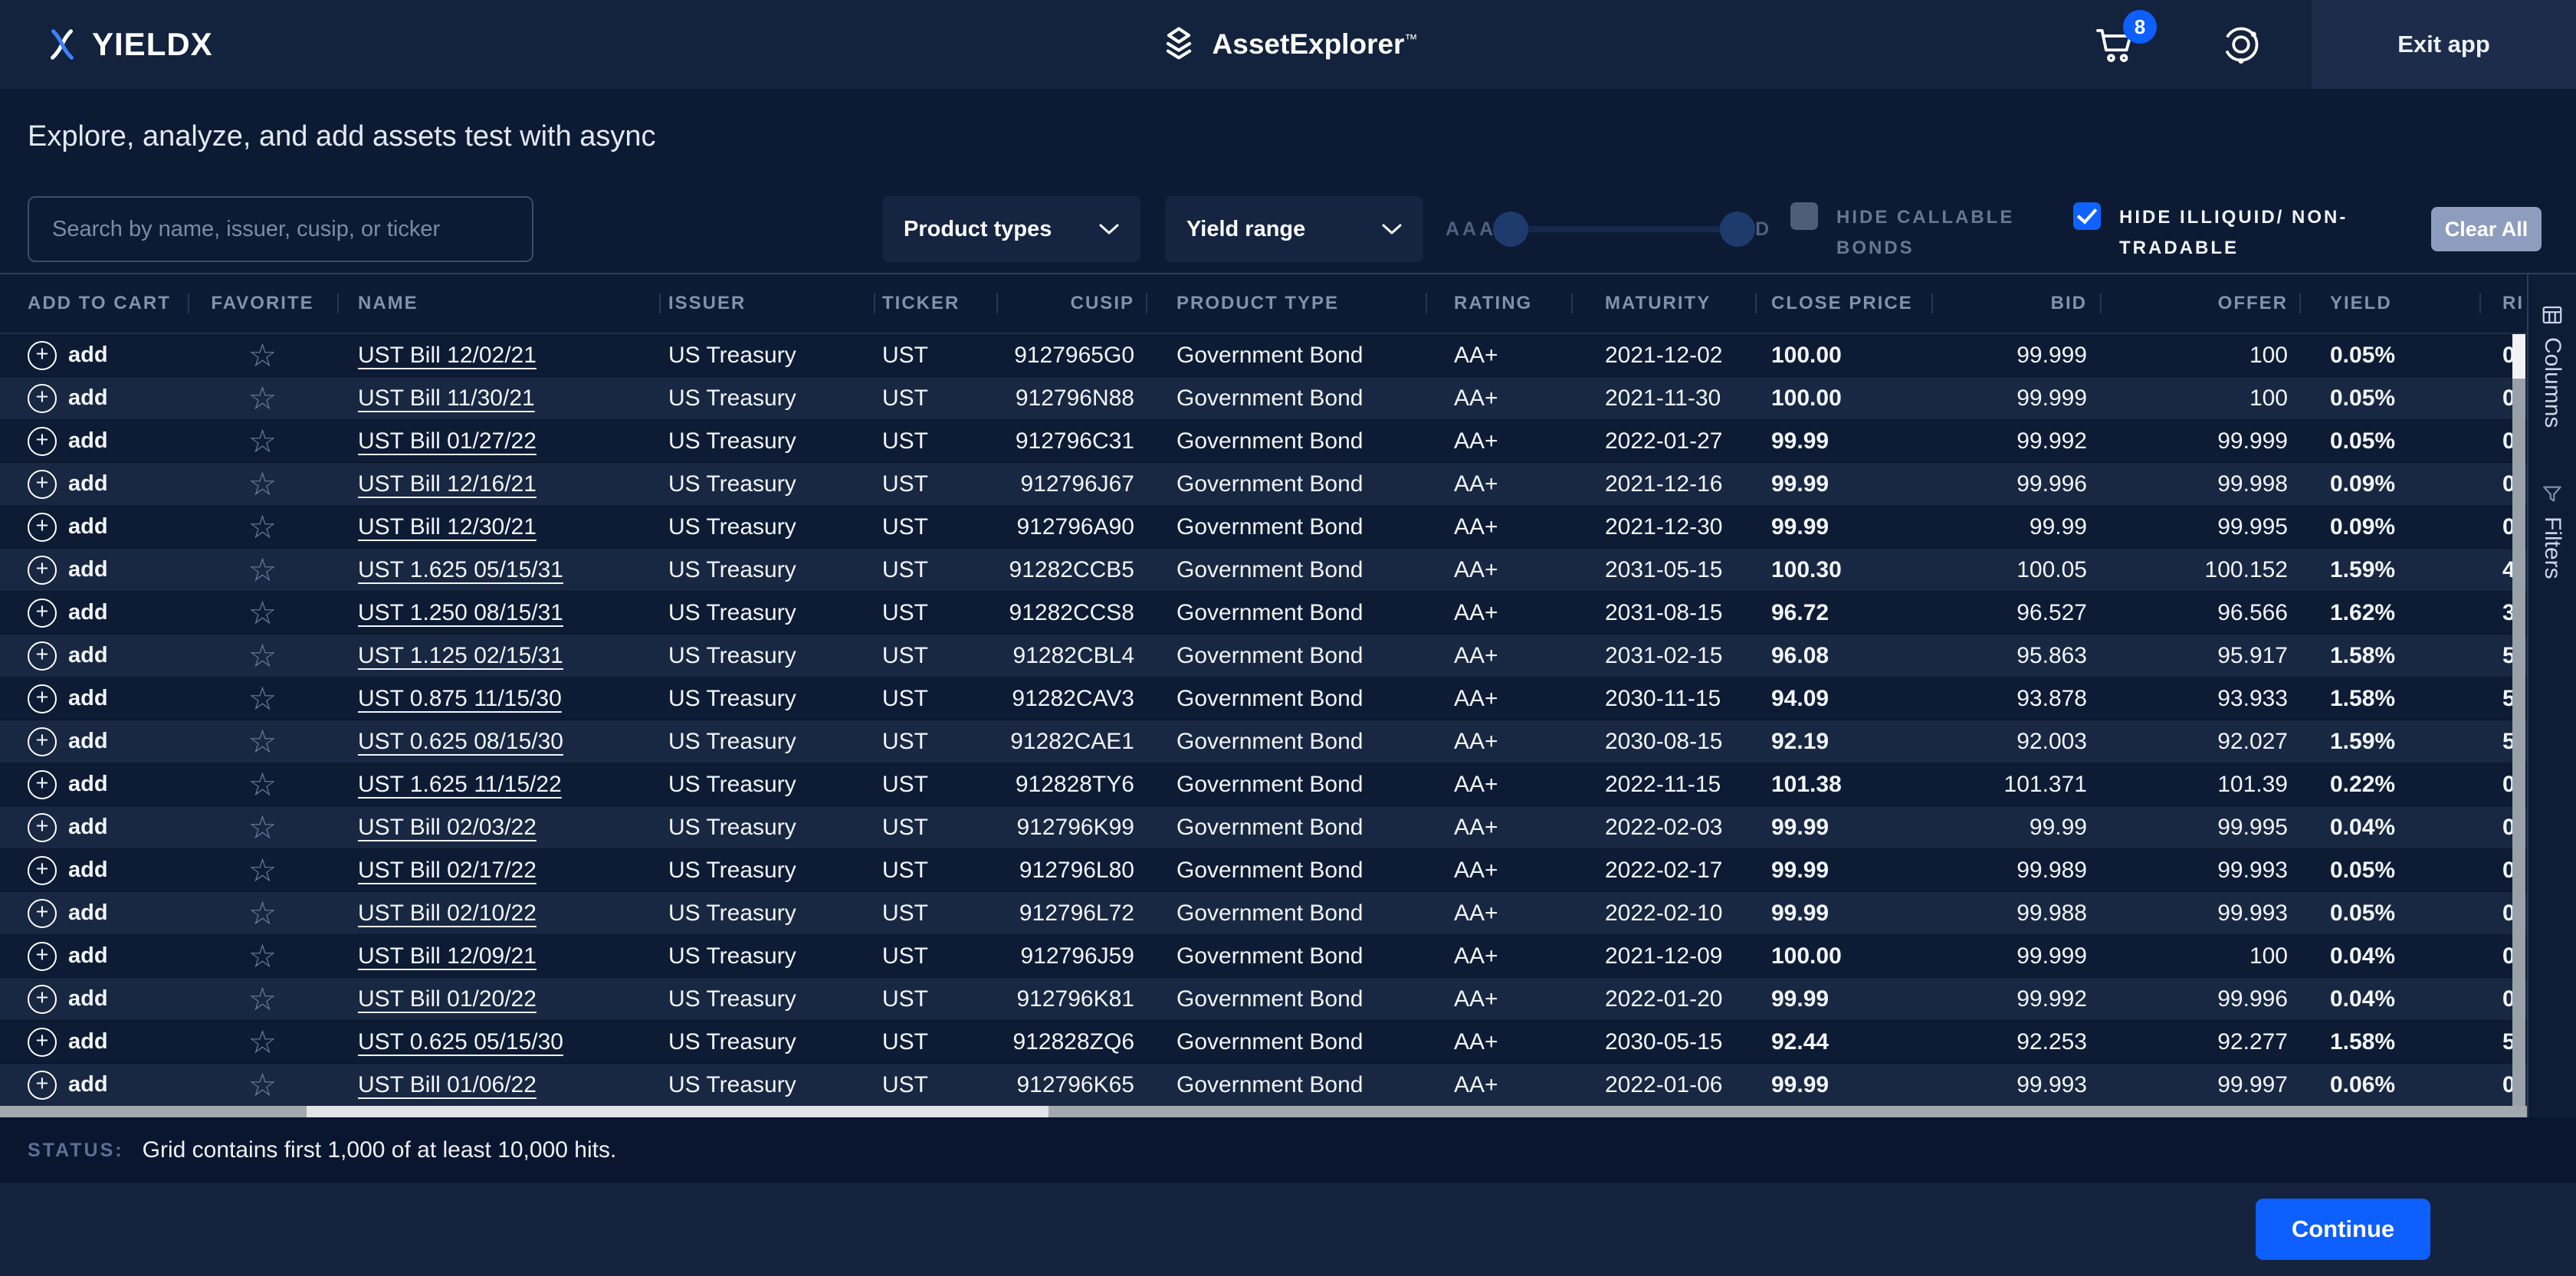 The image size is (2576, 1276). I want to click on asset-name-link: UST 1.625 05/15/31, so click(460, 569).